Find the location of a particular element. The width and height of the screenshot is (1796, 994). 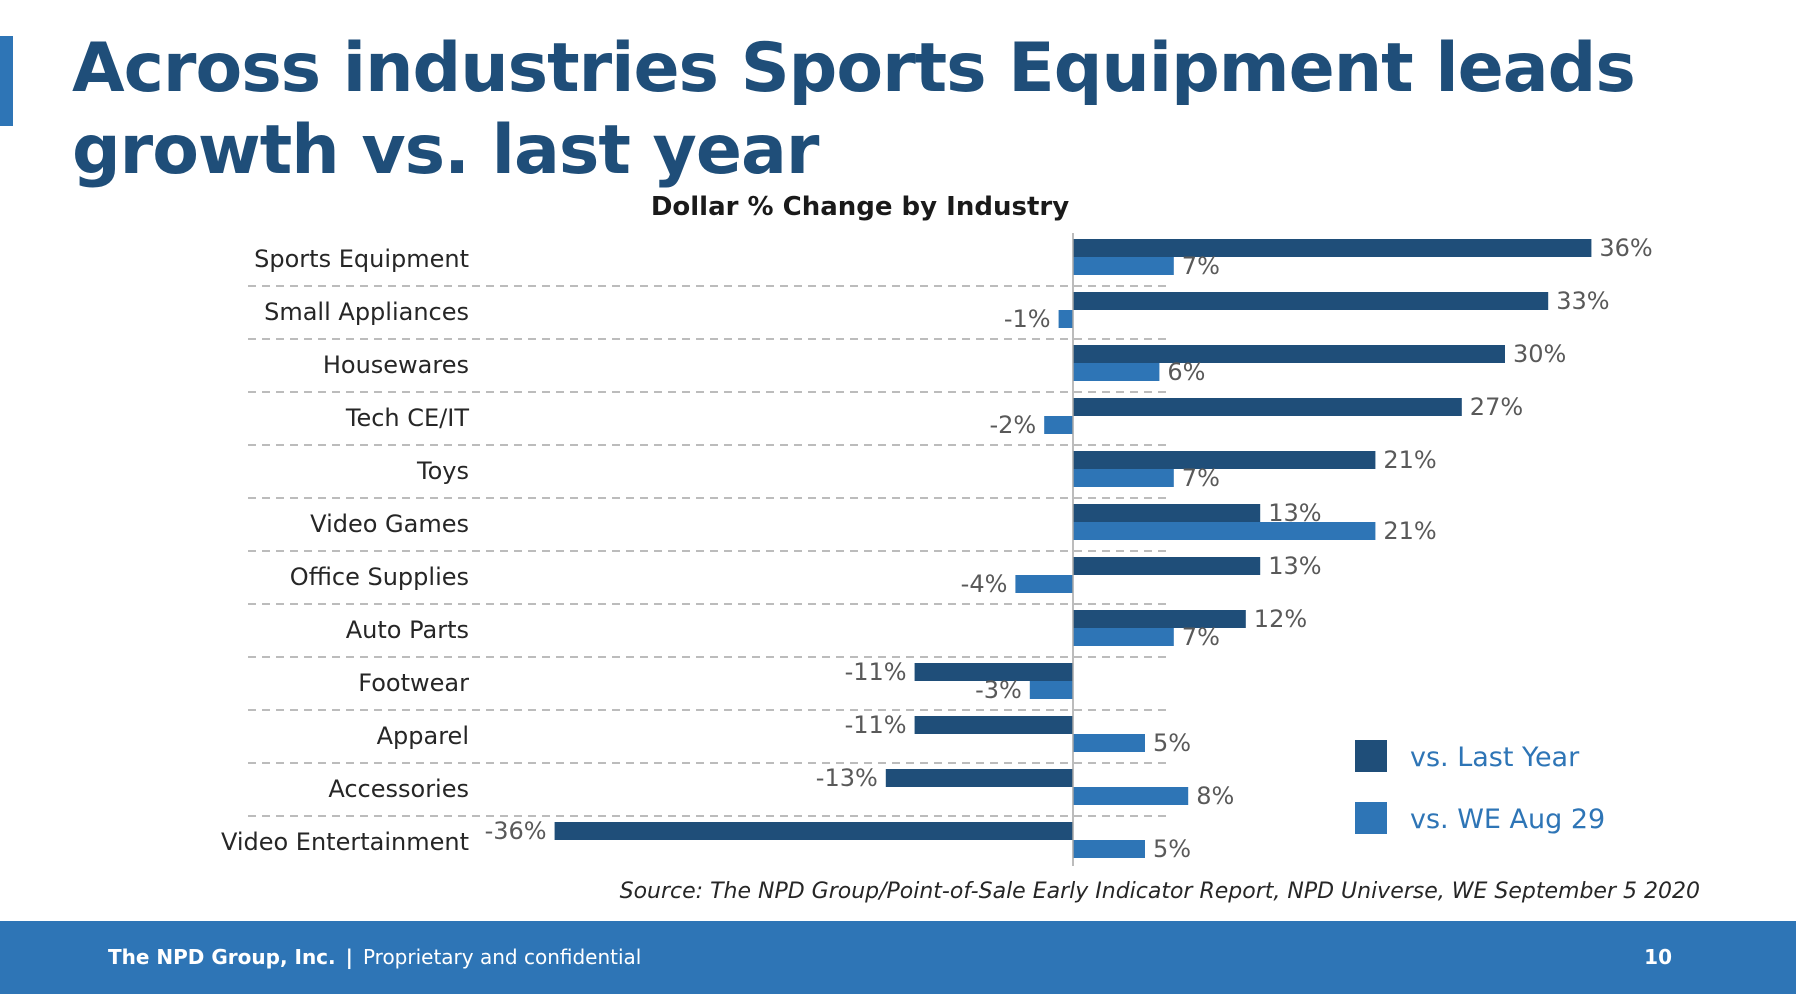

legend-label: vs. WE Aug 29 is located at coordinates (1507, 819).